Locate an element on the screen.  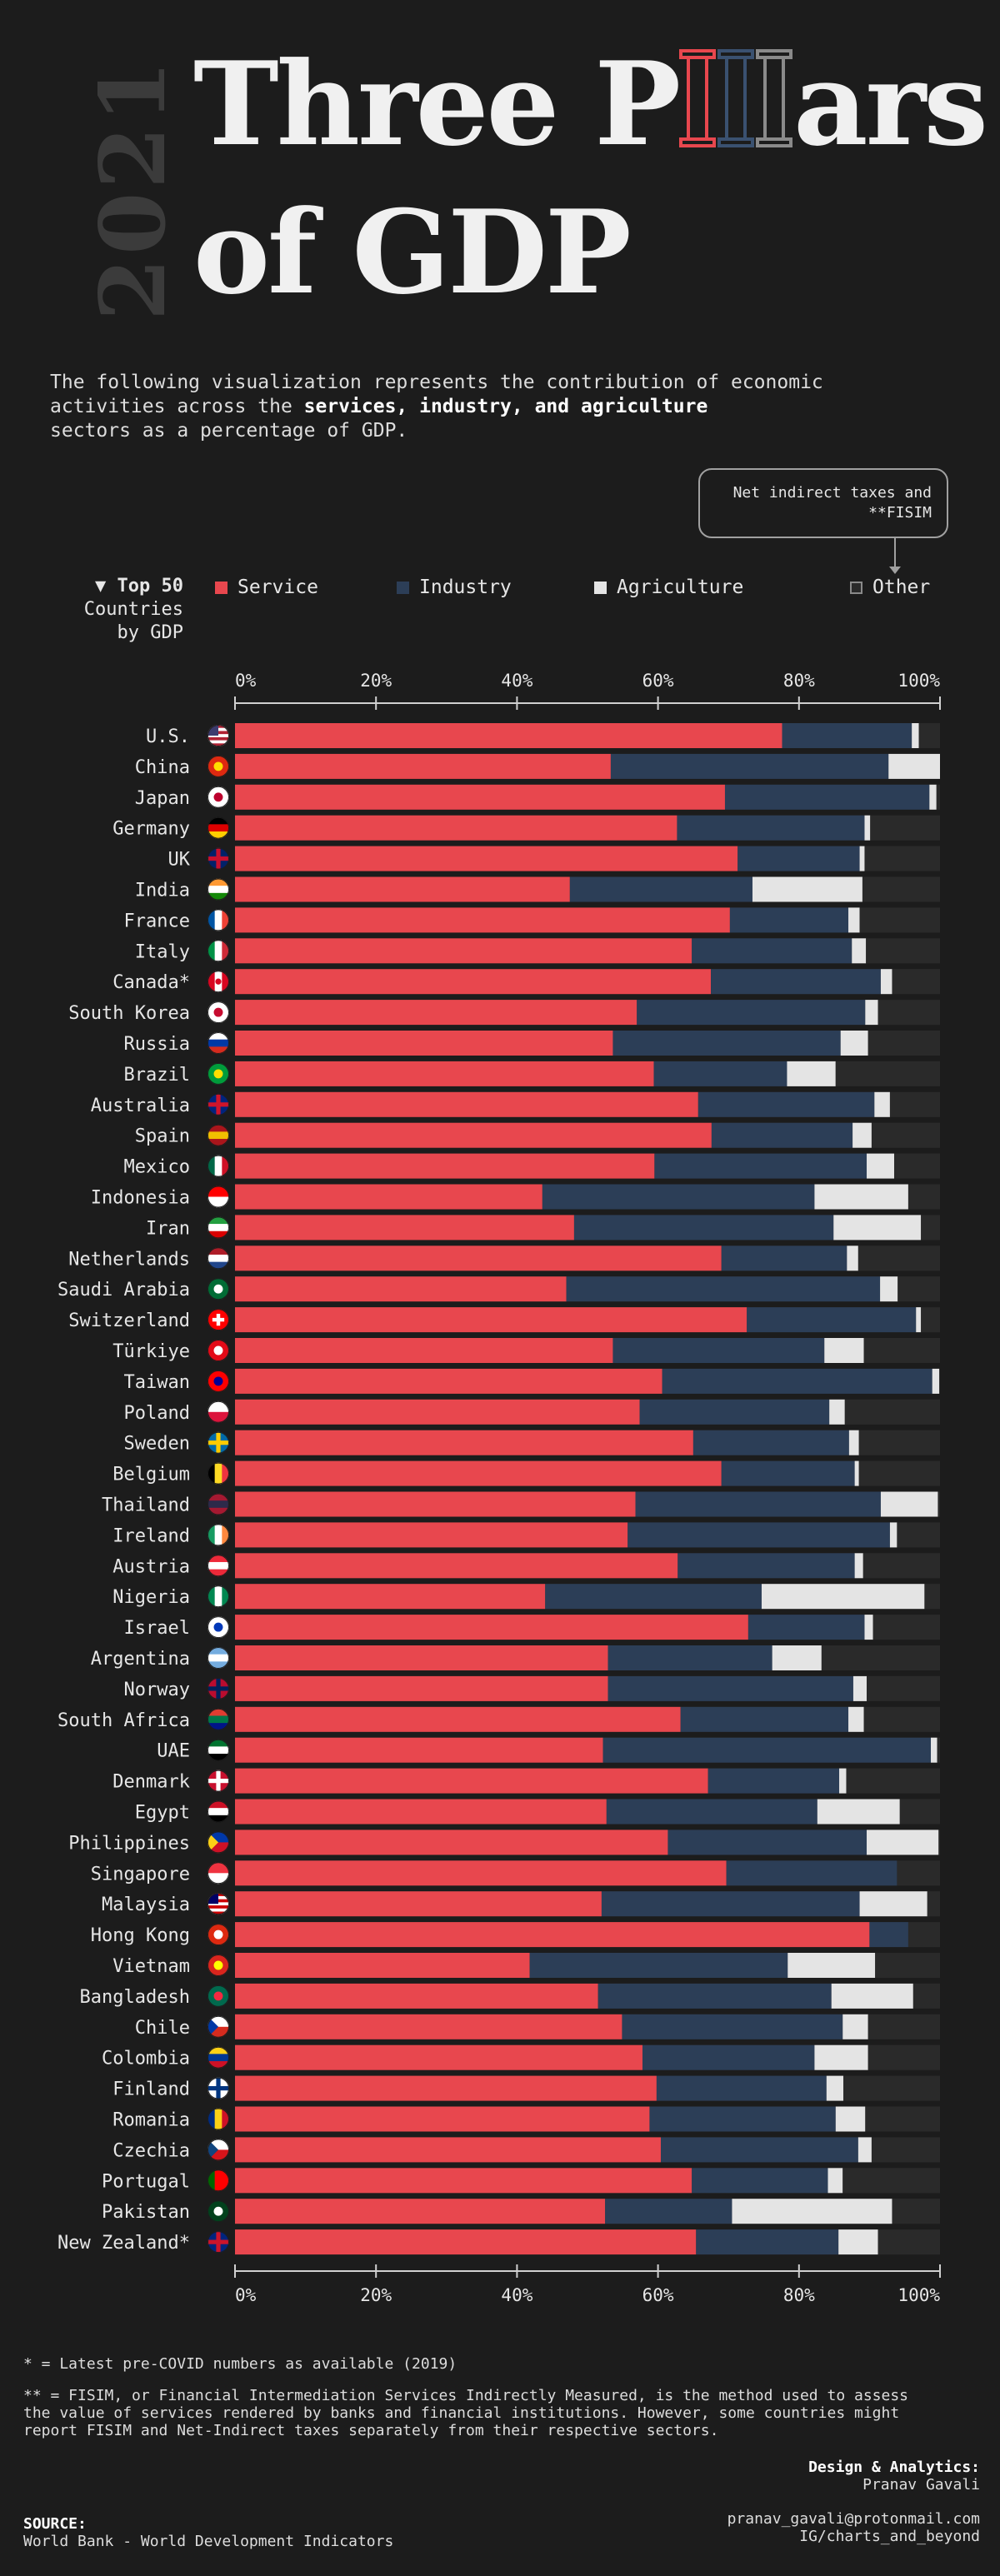
legend-swatch-service is located at coordinates (222, 587).